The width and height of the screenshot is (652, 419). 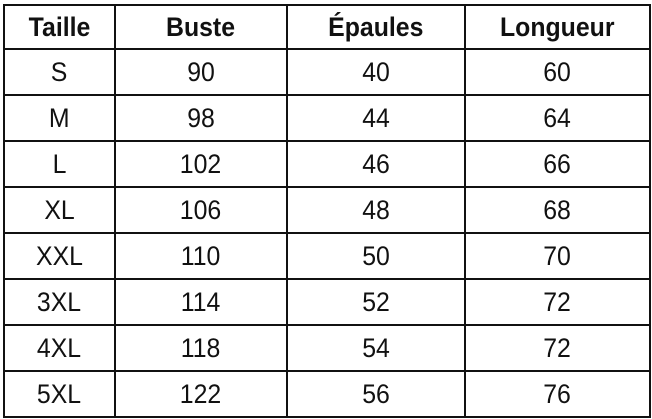 I want to click on cell-shoulders: 40, so click(x=376, y=72).